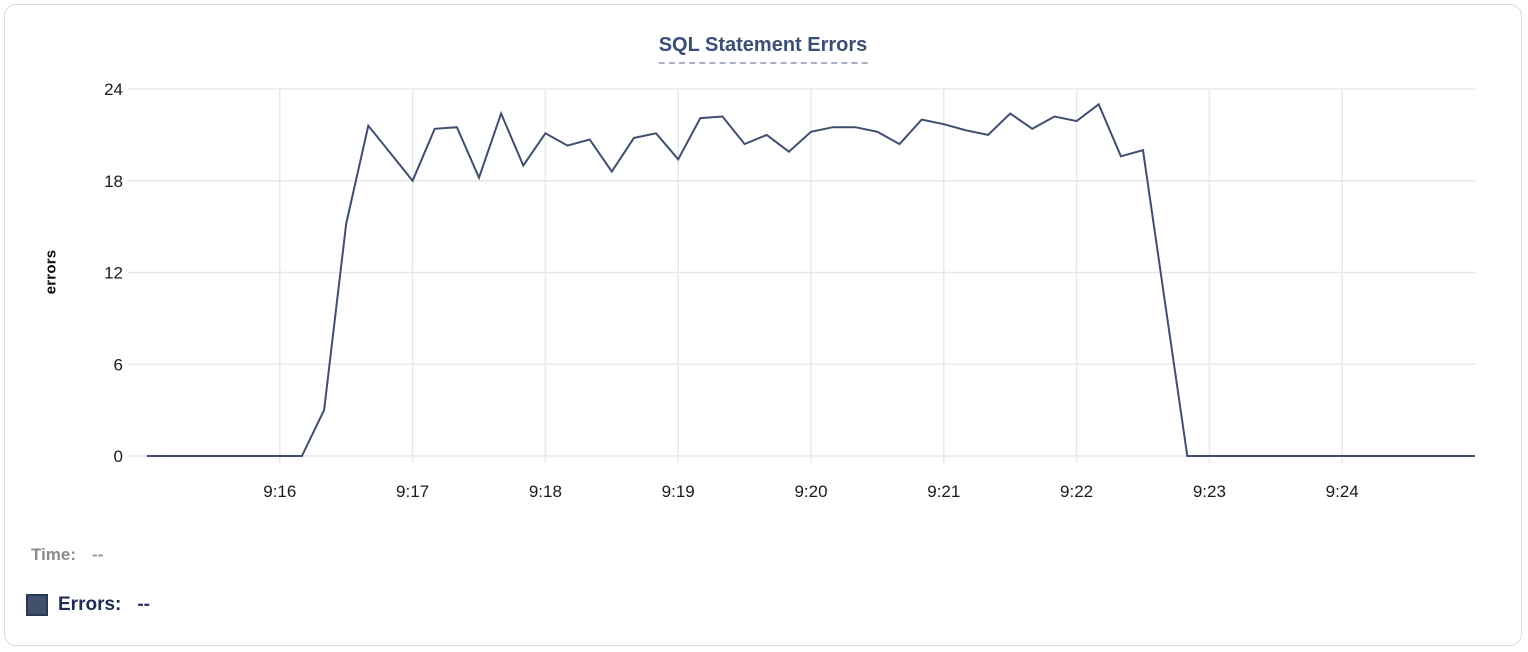 This screenshot has height=652, width=1528. What do you see at coordinates (763, 49) in the screenshot?
I see `chart-title: SQL Statement Errors` at bounding box center [763, 49].